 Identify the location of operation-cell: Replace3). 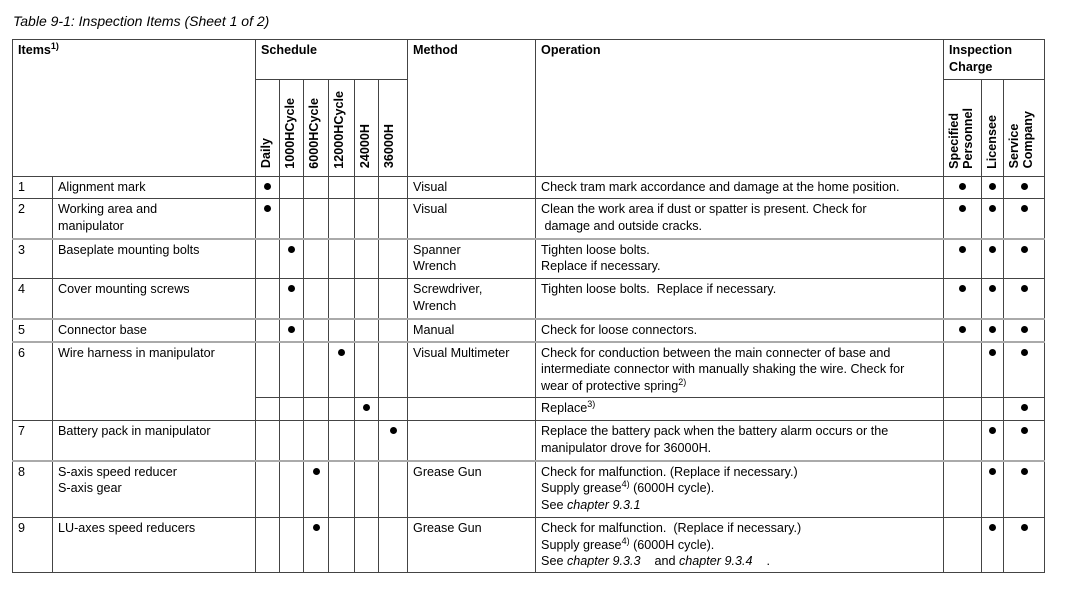
(740, 409).